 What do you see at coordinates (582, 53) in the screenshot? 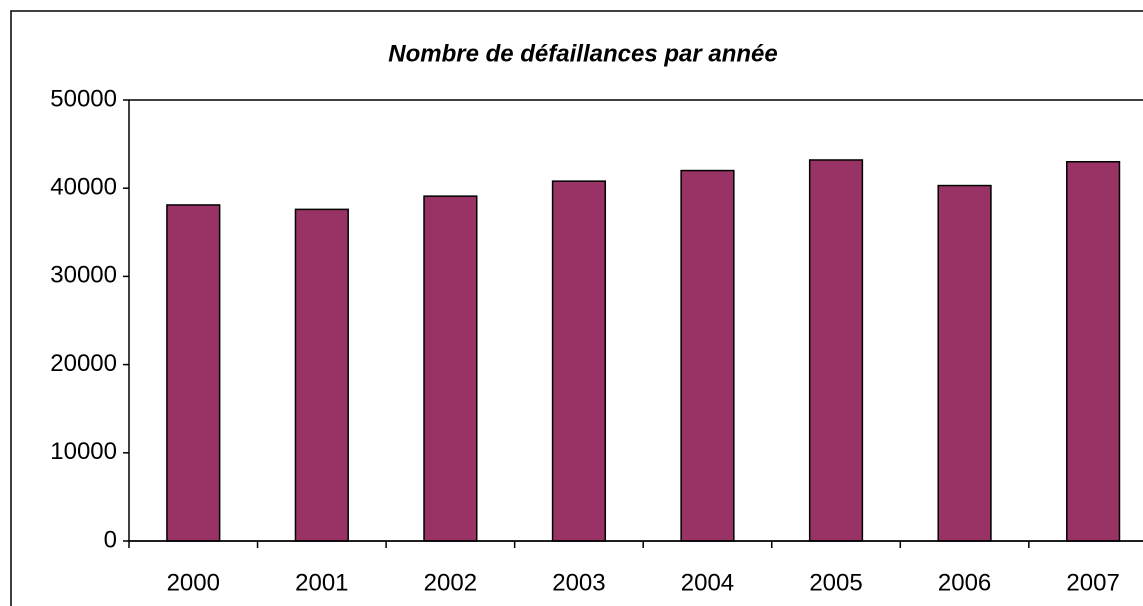
I see `chart-title: Nombre de défaillances par année` at bounding box center [582, 53].